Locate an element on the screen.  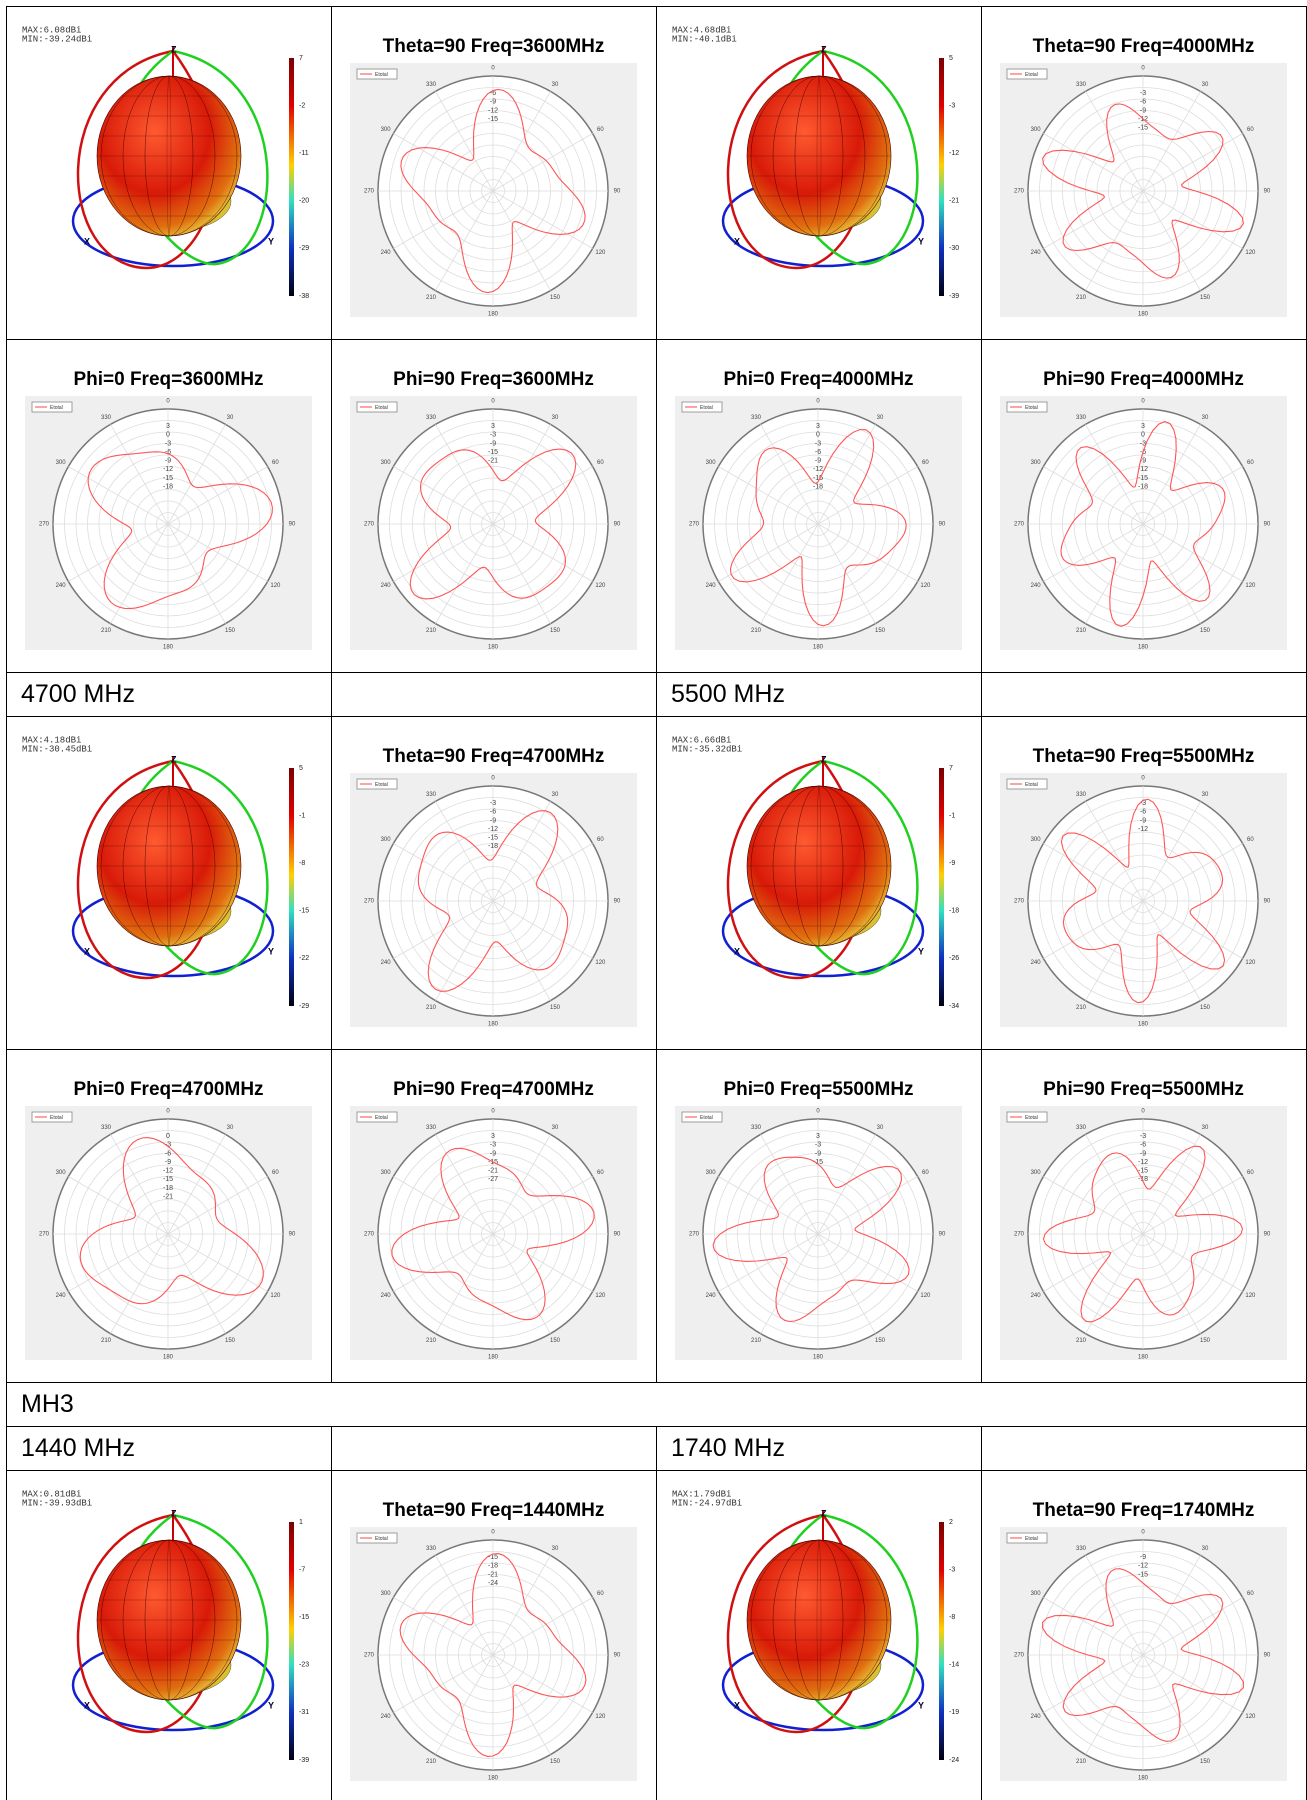
section-heading: MH3 is located at coordinates (47, 1404).